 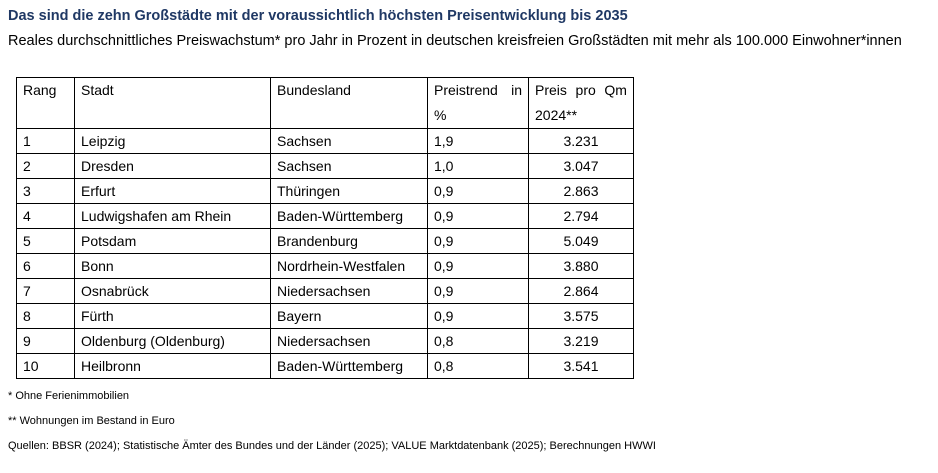 I want to click on table-row: 6 Bonn Nordrhein-Westfalen 0,9 3.880, so click(x=325, y=266).